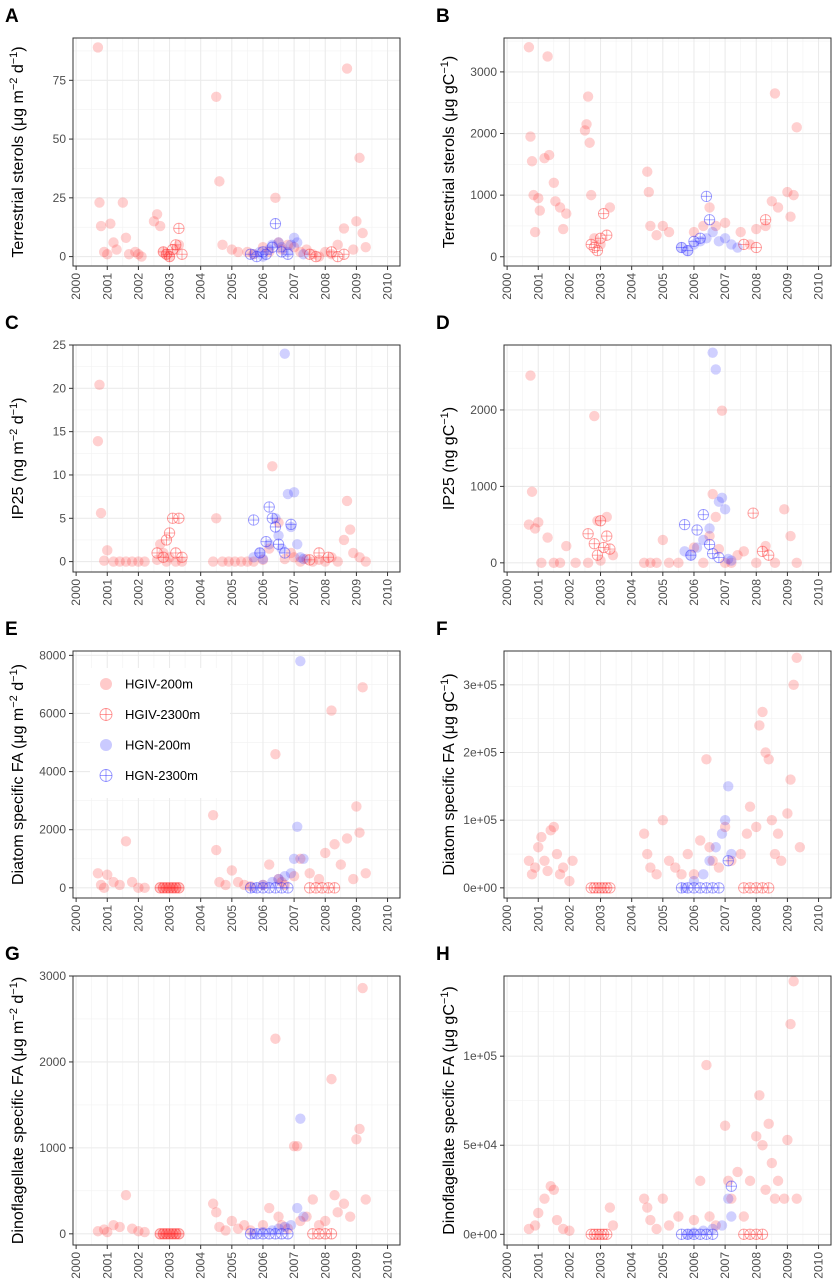  Describe the element at coordinates (787, 1265) in the screenshot. I see `x-tick-label: 2009` at that location.